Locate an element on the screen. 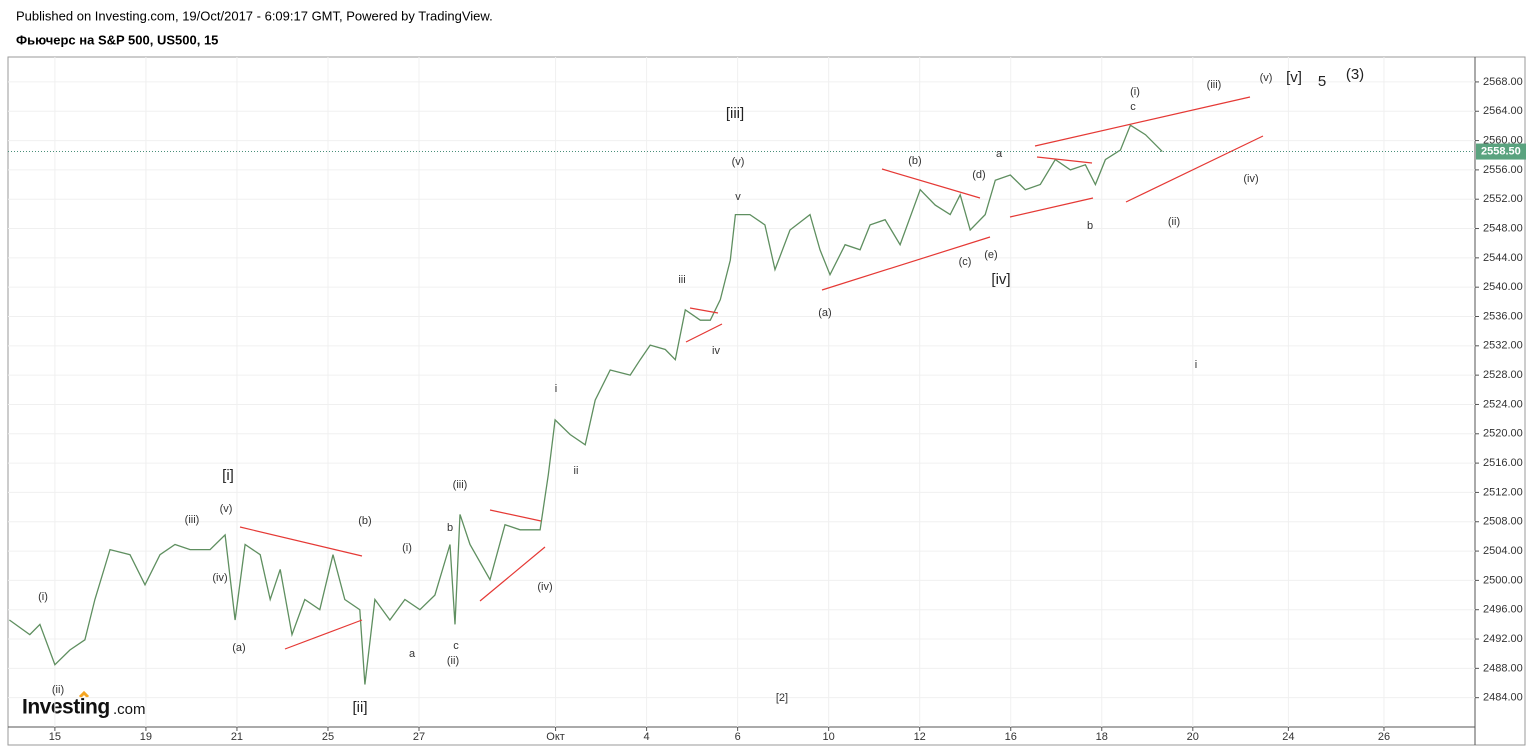 This screenshot has height=749, width=1533. y-tick-label: 2492.00 is located at coordinates (1503, 639).